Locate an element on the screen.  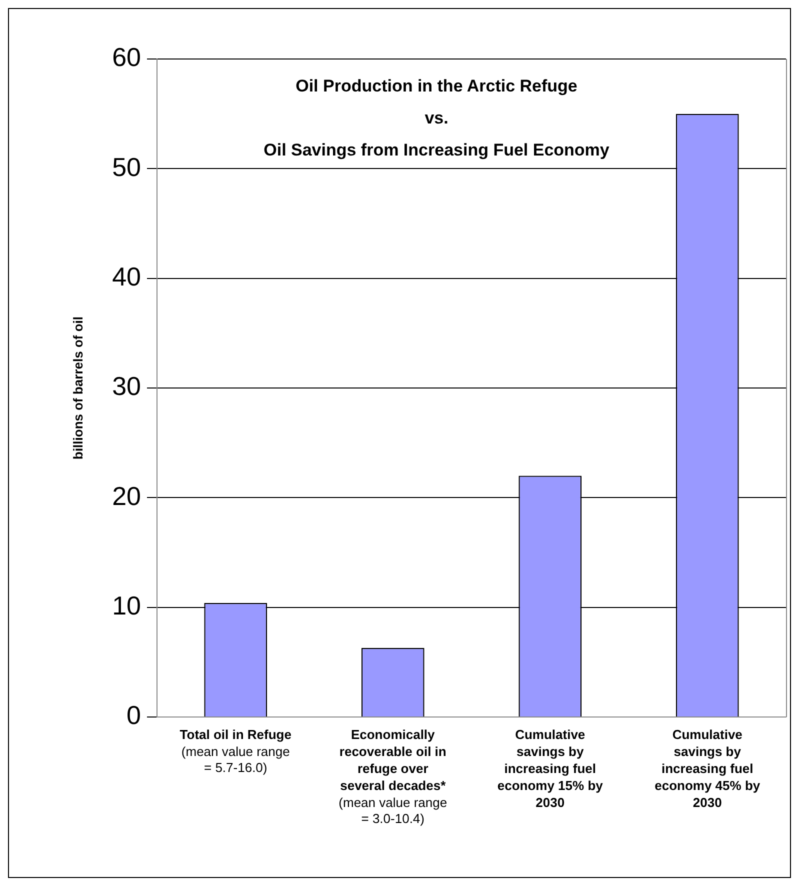
y-tick-label: 30 is located at coordinates (126, 386).